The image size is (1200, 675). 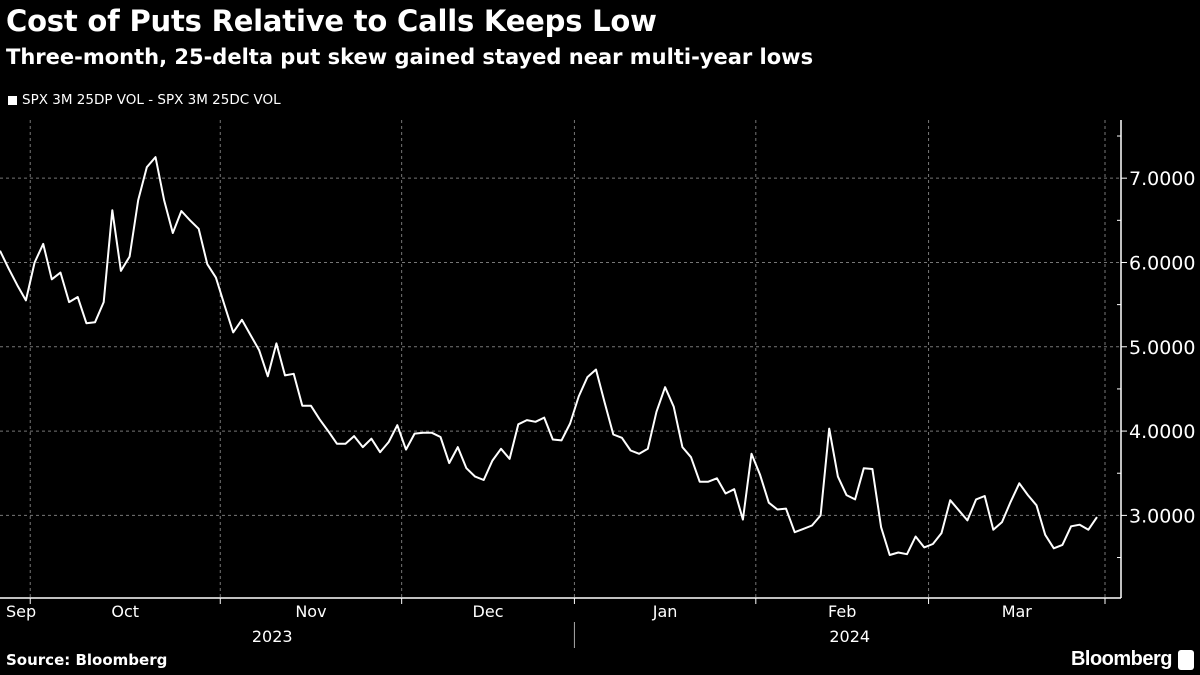 I want to click on chart-title: Cost of Puts Relative to Calls Keeps Low, so click(x=331, y=21).